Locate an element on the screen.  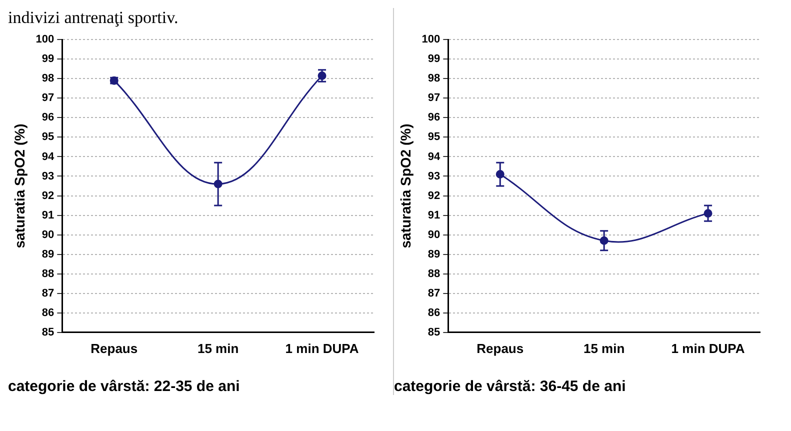
text: categorie de vârstă: 36-45 de ani is located at coordinates (510, 386).